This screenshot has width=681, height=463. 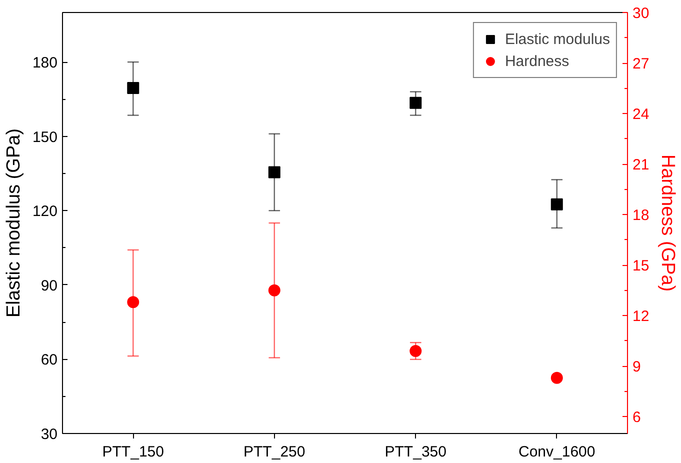 I want to click on y2-tick-label: 9, so click(x=636, y=367).